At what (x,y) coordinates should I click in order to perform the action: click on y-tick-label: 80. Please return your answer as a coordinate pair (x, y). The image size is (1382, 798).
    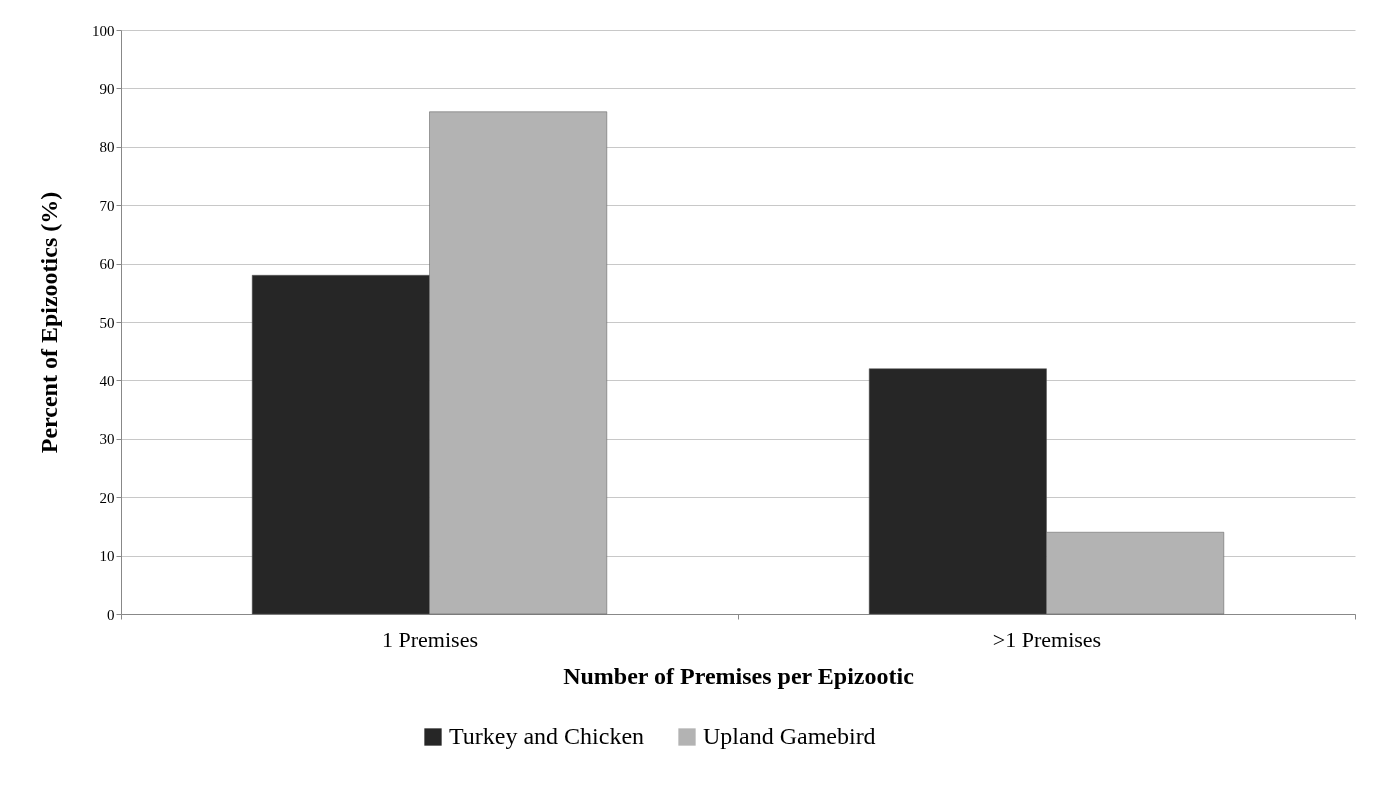
    Looking at the image, I should click on (107, 147).